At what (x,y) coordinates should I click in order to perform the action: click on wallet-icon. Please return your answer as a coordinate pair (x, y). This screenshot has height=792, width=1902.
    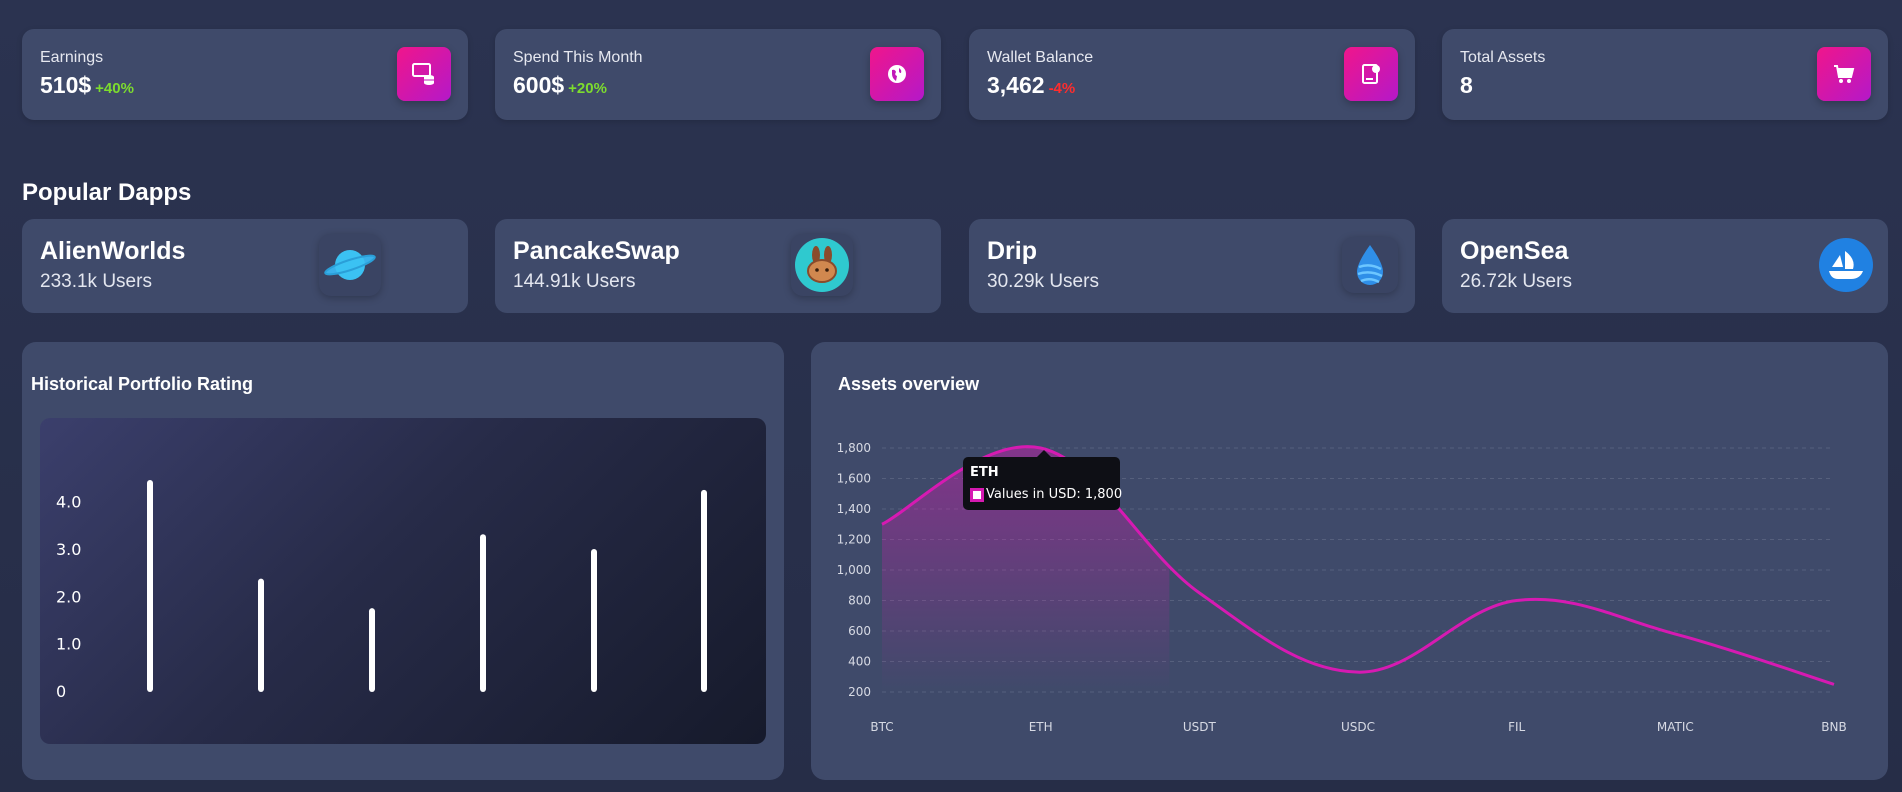
    Looking at the image, I should click on (1371, 74).